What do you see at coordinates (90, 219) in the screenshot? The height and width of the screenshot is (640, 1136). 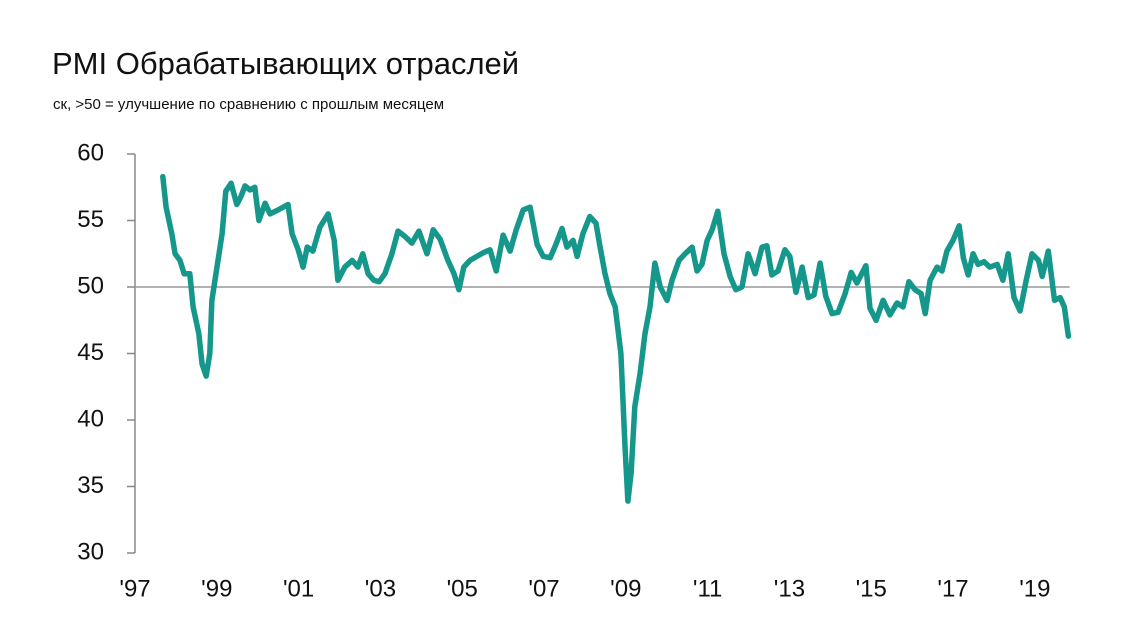 I see `y-tick-label: 55` at bounding box center [90, 219].